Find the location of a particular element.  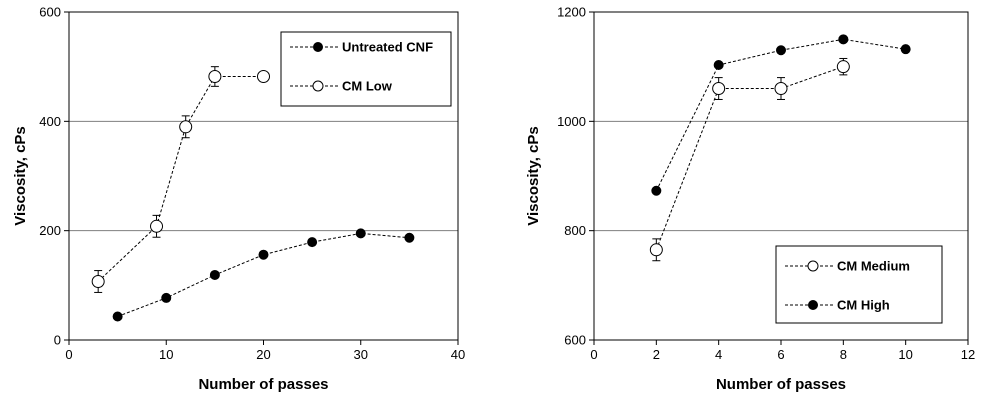

right-y-axis-title: Viscosity, cPs is located at coordinates (533, 176).